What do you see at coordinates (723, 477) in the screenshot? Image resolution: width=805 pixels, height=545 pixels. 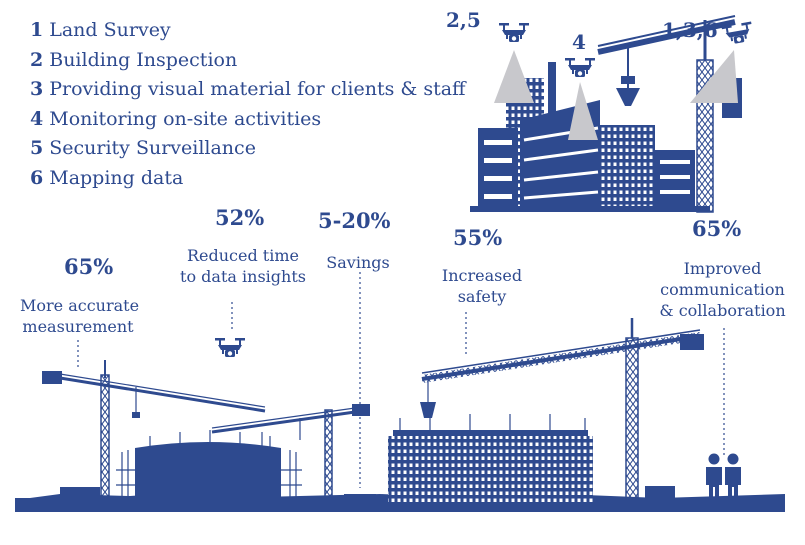 I see `people-icon` at bounding box center [723, 477].